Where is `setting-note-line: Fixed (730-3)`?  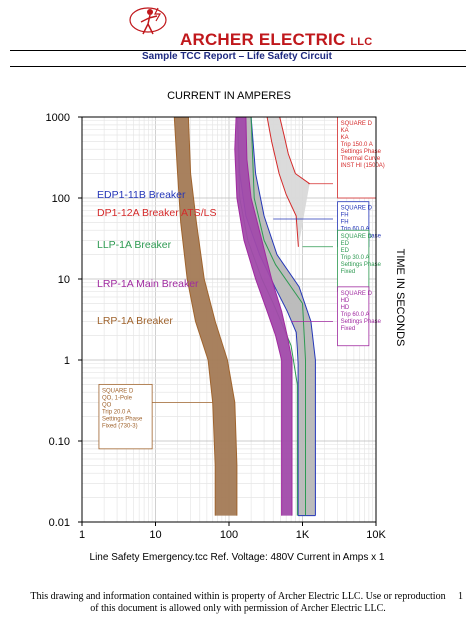 setting-note-line: Fixed (730-3) is located at coordinates (120, 426).